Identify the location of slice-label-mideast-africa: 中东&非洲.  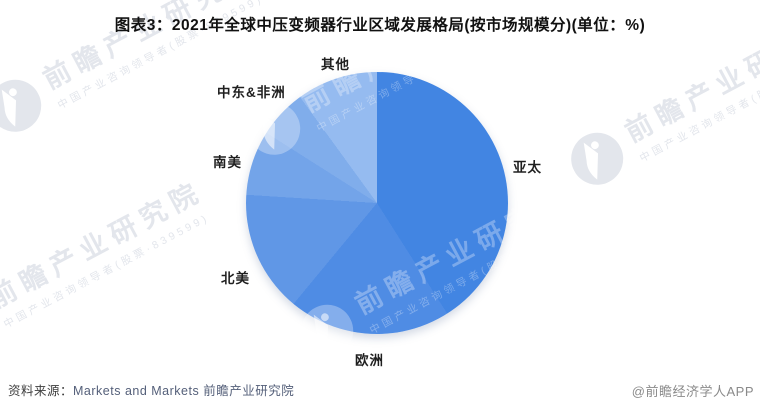
(251, 92).